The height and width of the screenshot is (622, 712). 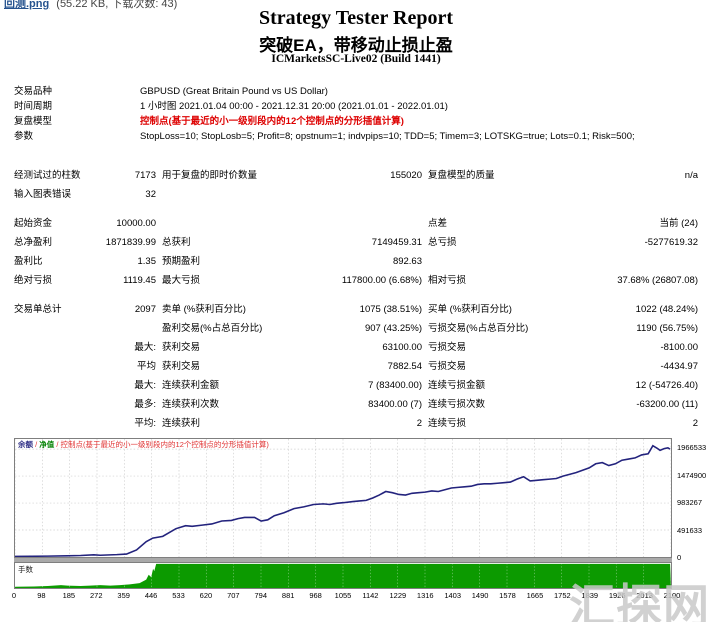 What do you see at coordinates (315, 595) in the screenshot?
I see `x-axis-label: 968` at bounding box center [315, 595].